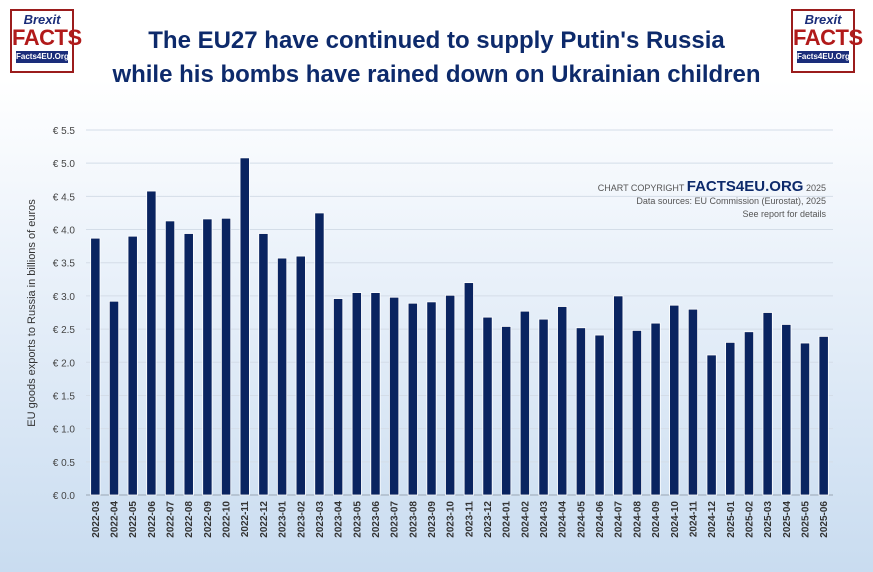 Image resolution: width=873 pixels, height=572 pixels. I want to click on x-tick-label: 2023-04, so click(339, 519).